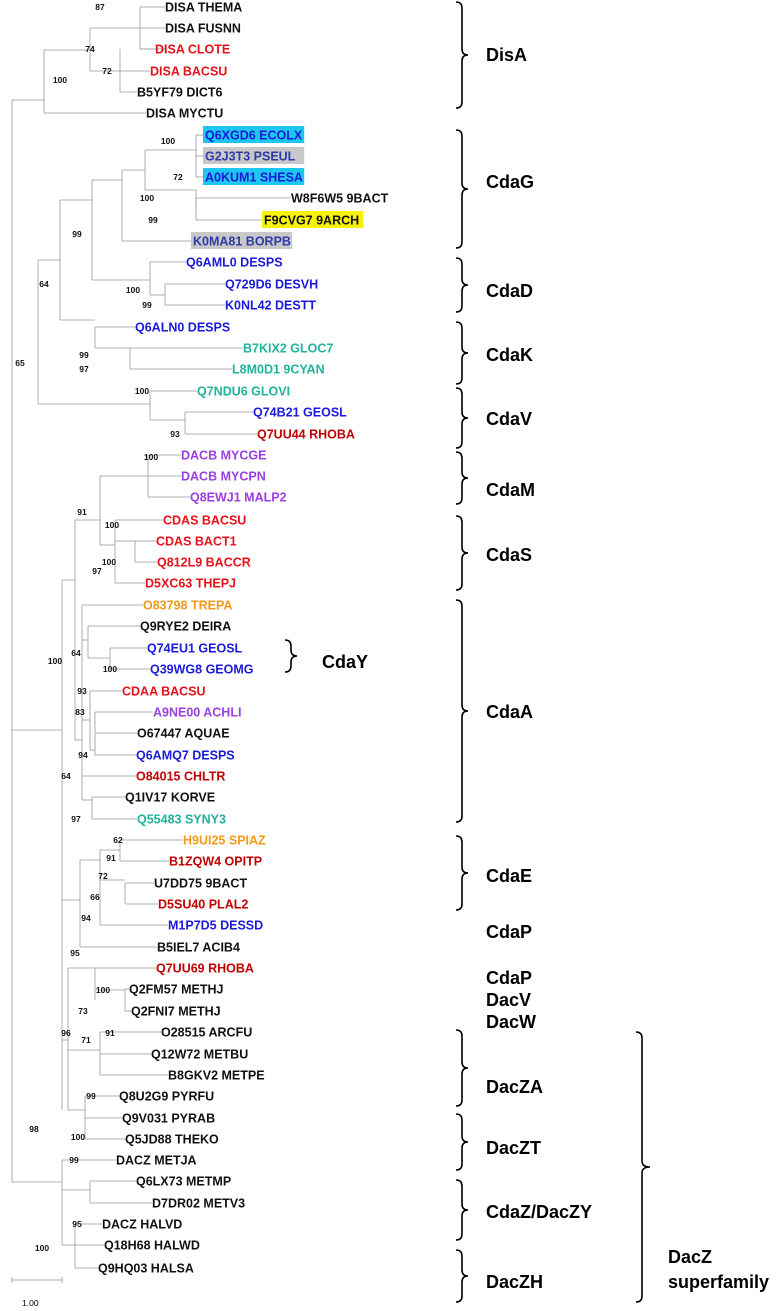 This screenshot has height=1311, width=782. What do you see at coordinates (37, 1292) in the screenshot?
I see `scale-bar: 1.00` at bounding box center [37, 1292].